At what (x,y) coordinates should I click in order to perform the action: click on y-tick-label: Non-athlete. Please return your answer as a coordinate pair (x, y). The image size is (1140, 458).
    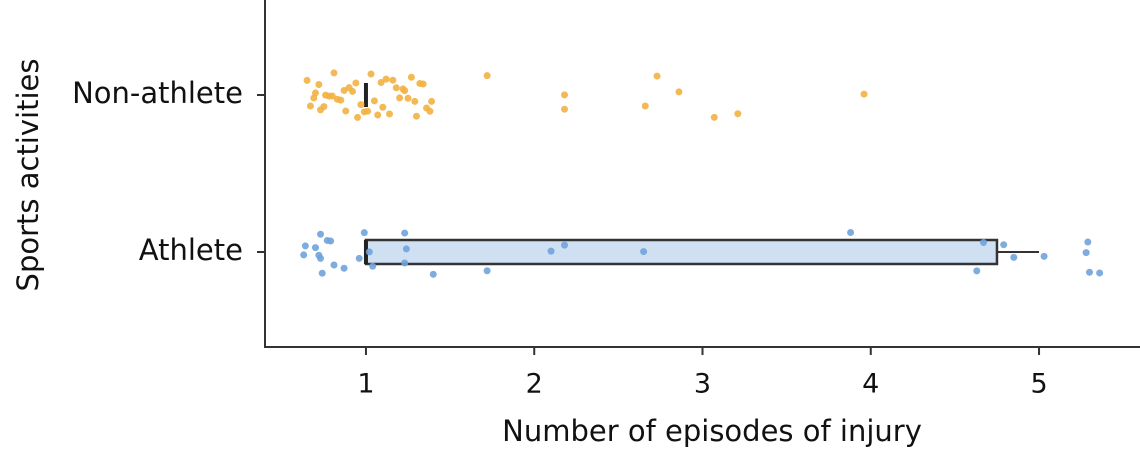
    Looking at the image, I should click on (157, 93).